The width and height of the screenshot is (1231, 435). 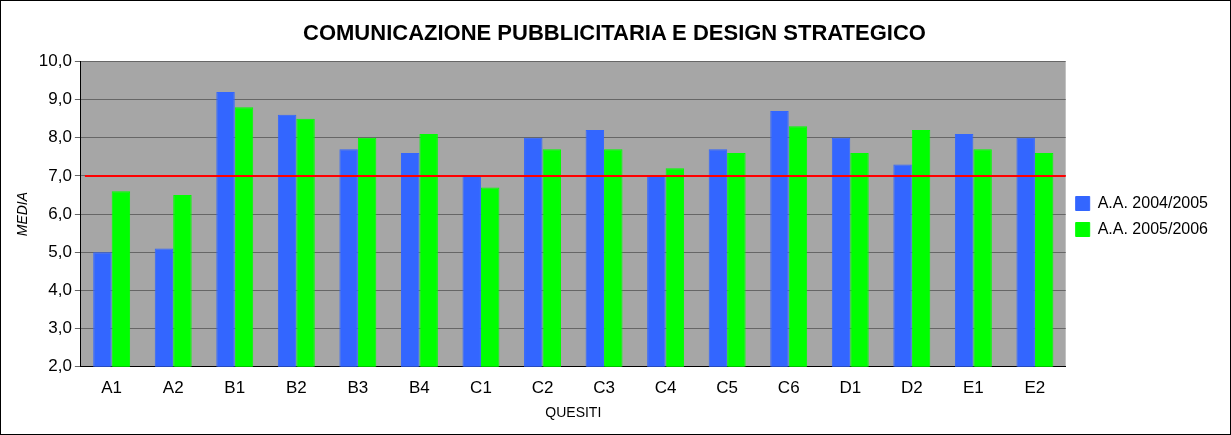 I want to click on x-tick-label: C4, so click(x=665, y=387).